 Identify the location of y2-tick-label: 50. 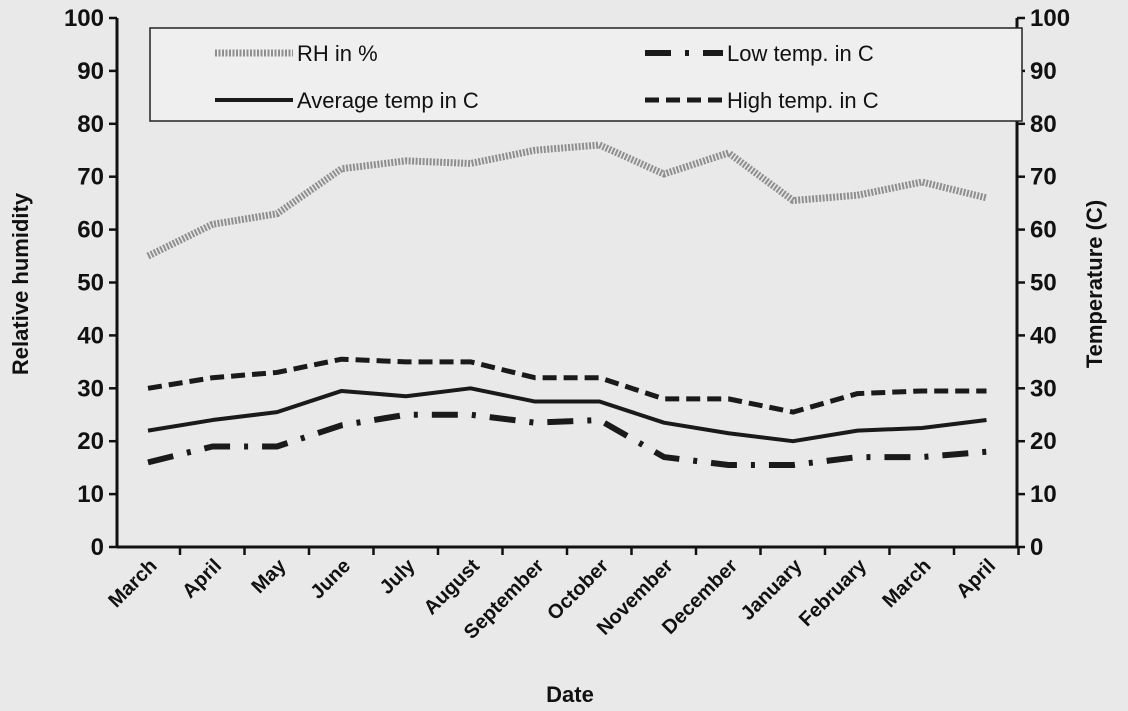
(1043, 283).